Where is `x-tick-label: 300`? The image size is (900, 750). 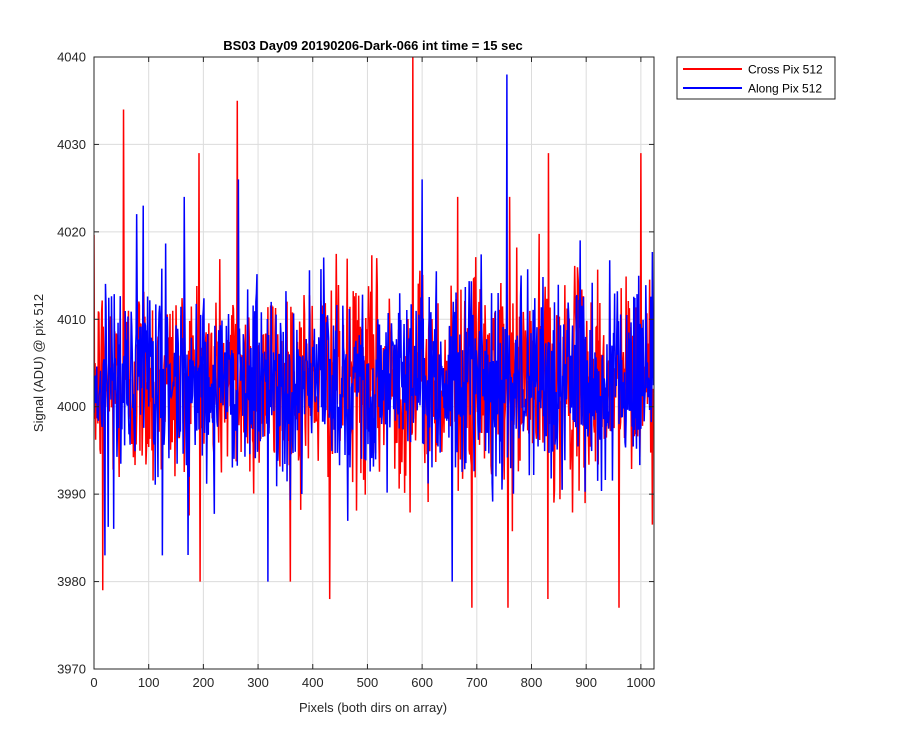
x-tick-label: 300 is located at coordinates (258, 682).